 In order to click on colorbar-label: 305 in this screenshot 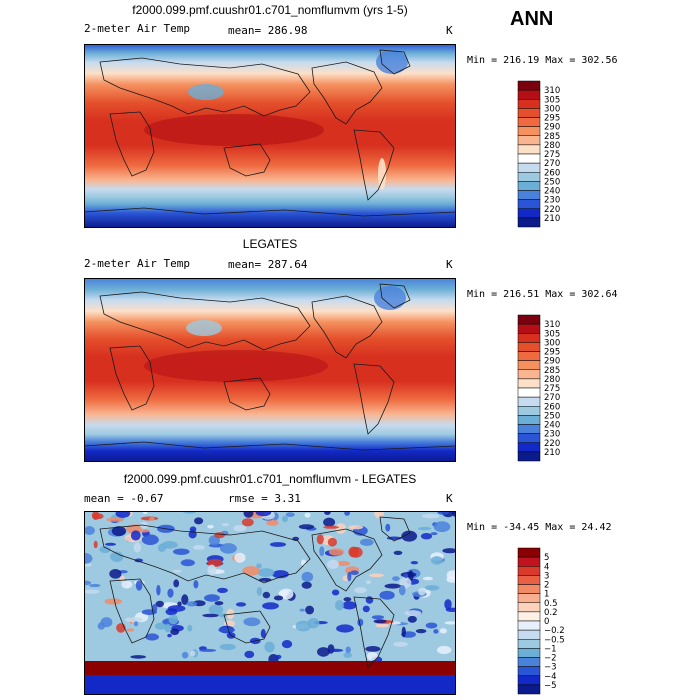, I will do `click(552, 334)`.